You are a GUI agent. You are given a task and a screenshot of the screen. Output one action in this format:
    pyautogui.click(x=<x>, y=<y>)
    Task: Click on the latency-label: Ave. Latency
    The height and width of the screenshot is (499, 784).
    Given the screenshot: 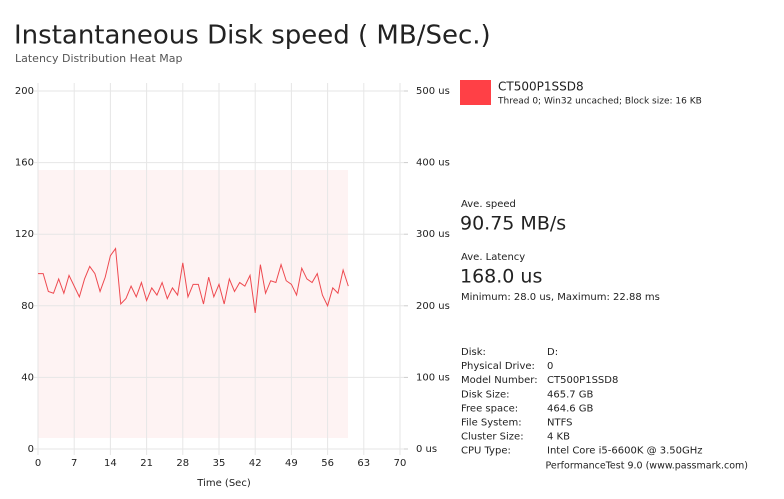 What is the action you would take?
    pyautogui.click(x=493, y=257)
    